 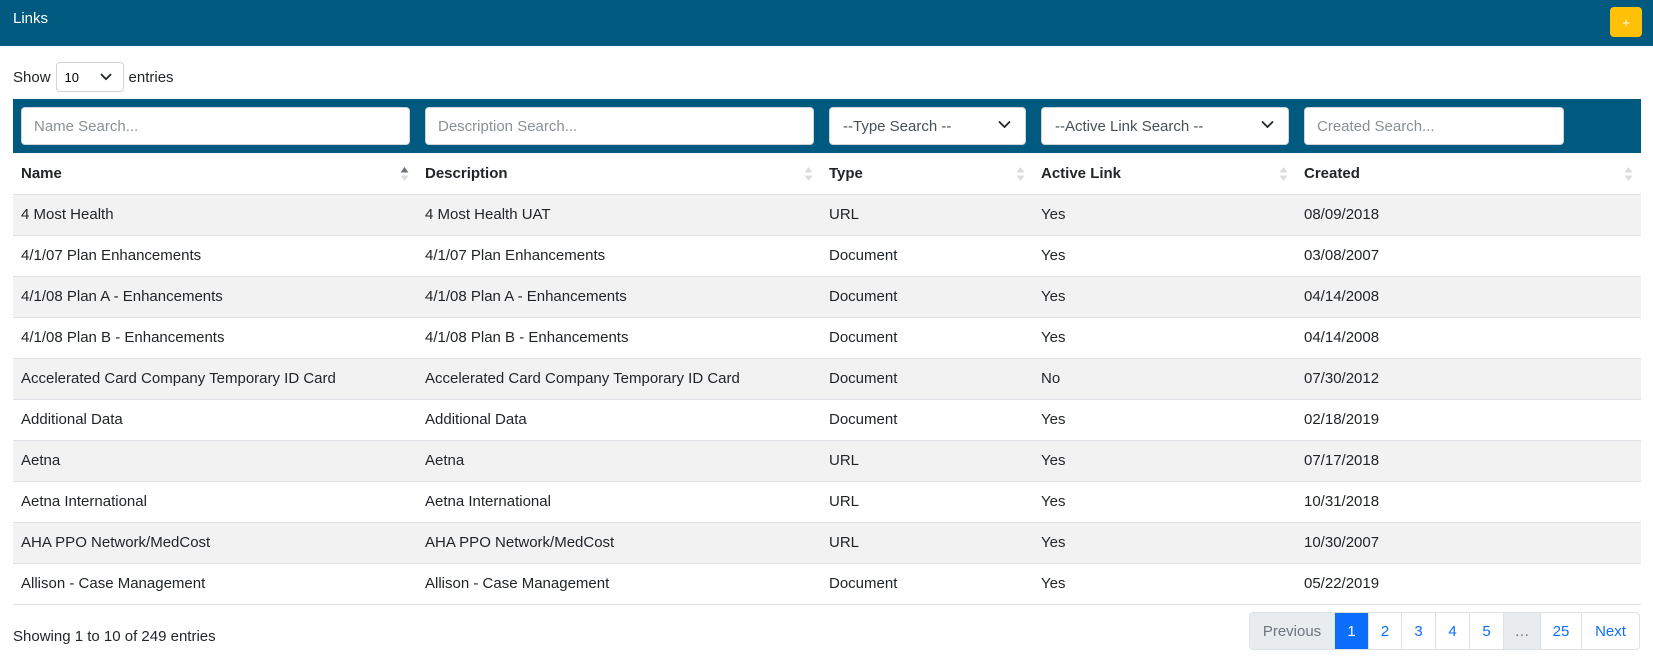 I want to click on type-search-value: --Type Search --, so click(x=897, y=126).